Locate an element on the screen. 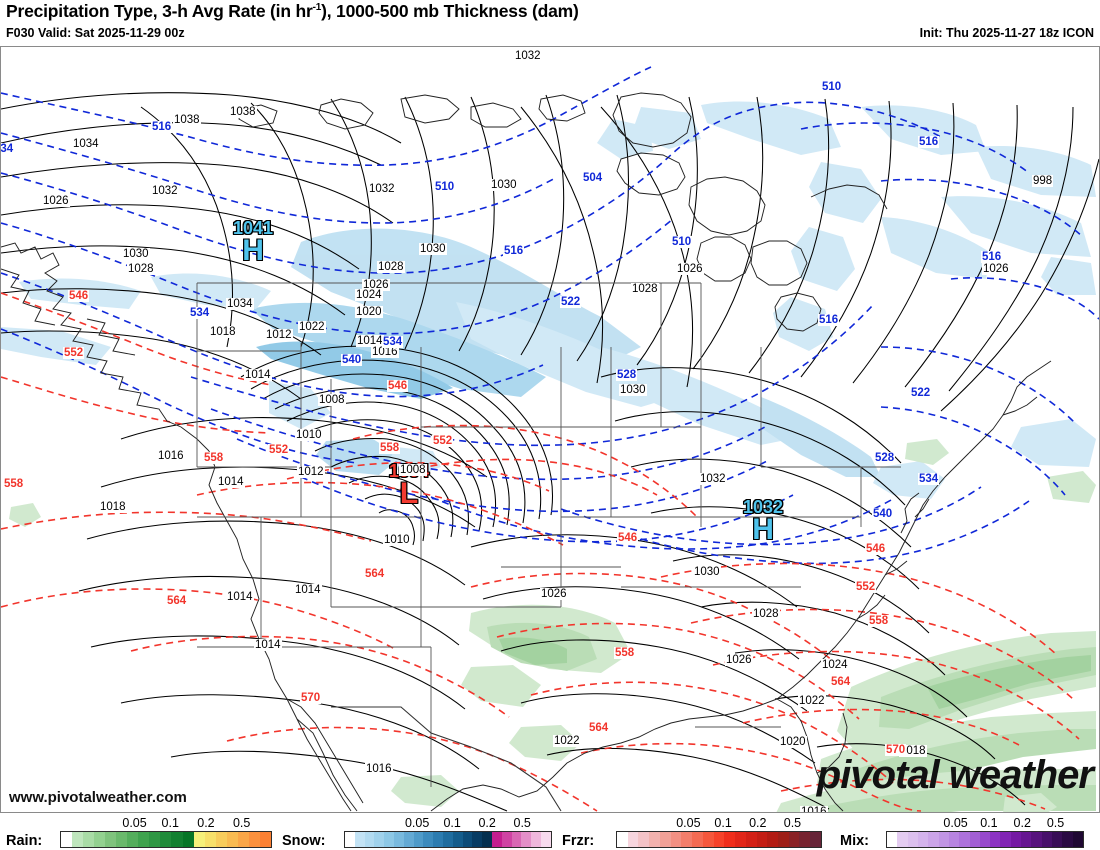  legend-label-frzr: Frzr: is located at coordinates (578, 841).